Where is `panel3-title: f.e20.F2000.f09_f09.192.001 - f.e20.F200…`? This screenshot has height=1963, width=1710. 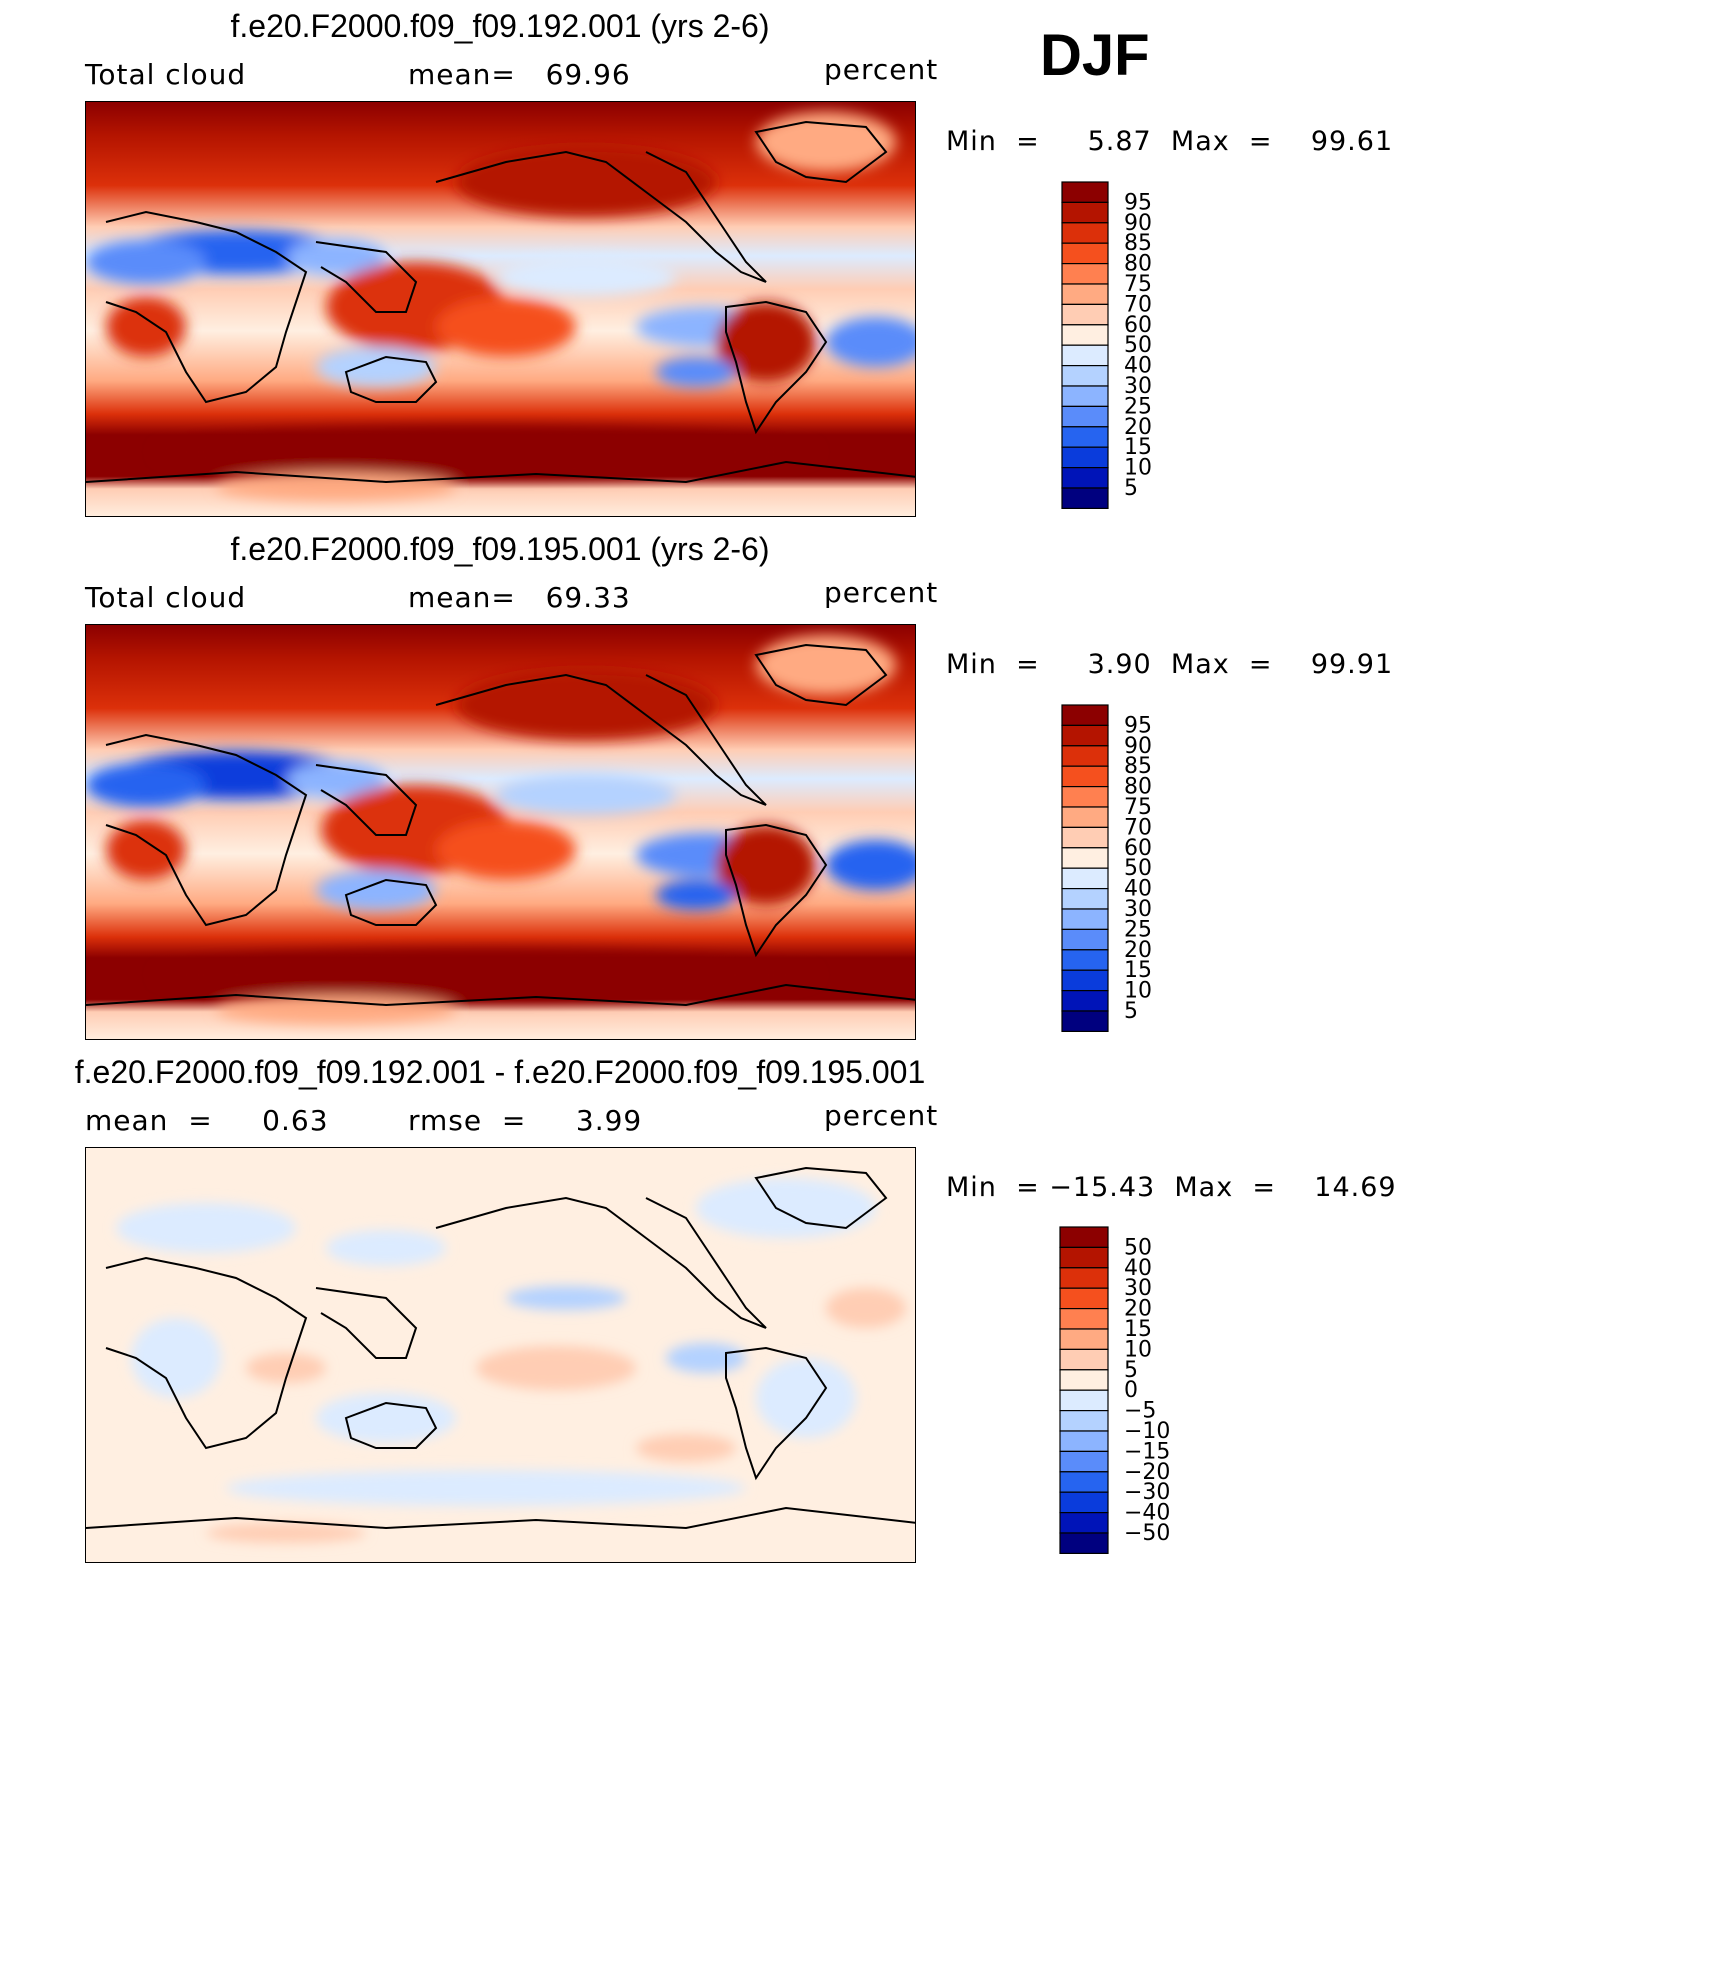
panel3-title: f.e20.F2000.f09_f09.192.001 - f.e20.F200… is located at coordinates (500, 1072).